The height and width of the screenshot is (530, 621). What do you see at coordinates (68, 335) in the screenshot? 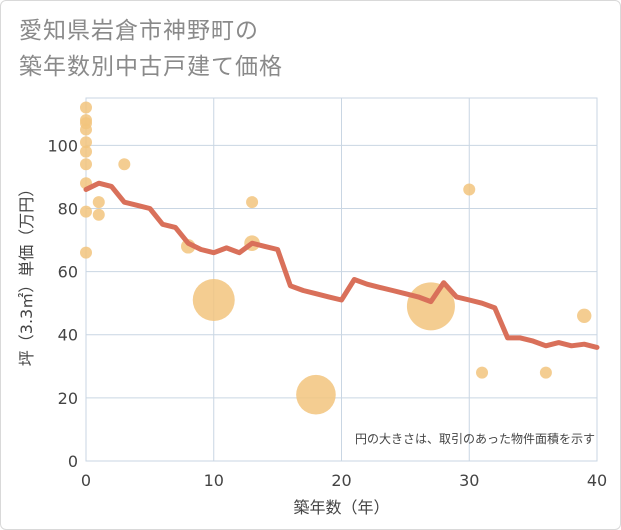
I see `y-tick-label: 40` at bounding box center [68, 335].